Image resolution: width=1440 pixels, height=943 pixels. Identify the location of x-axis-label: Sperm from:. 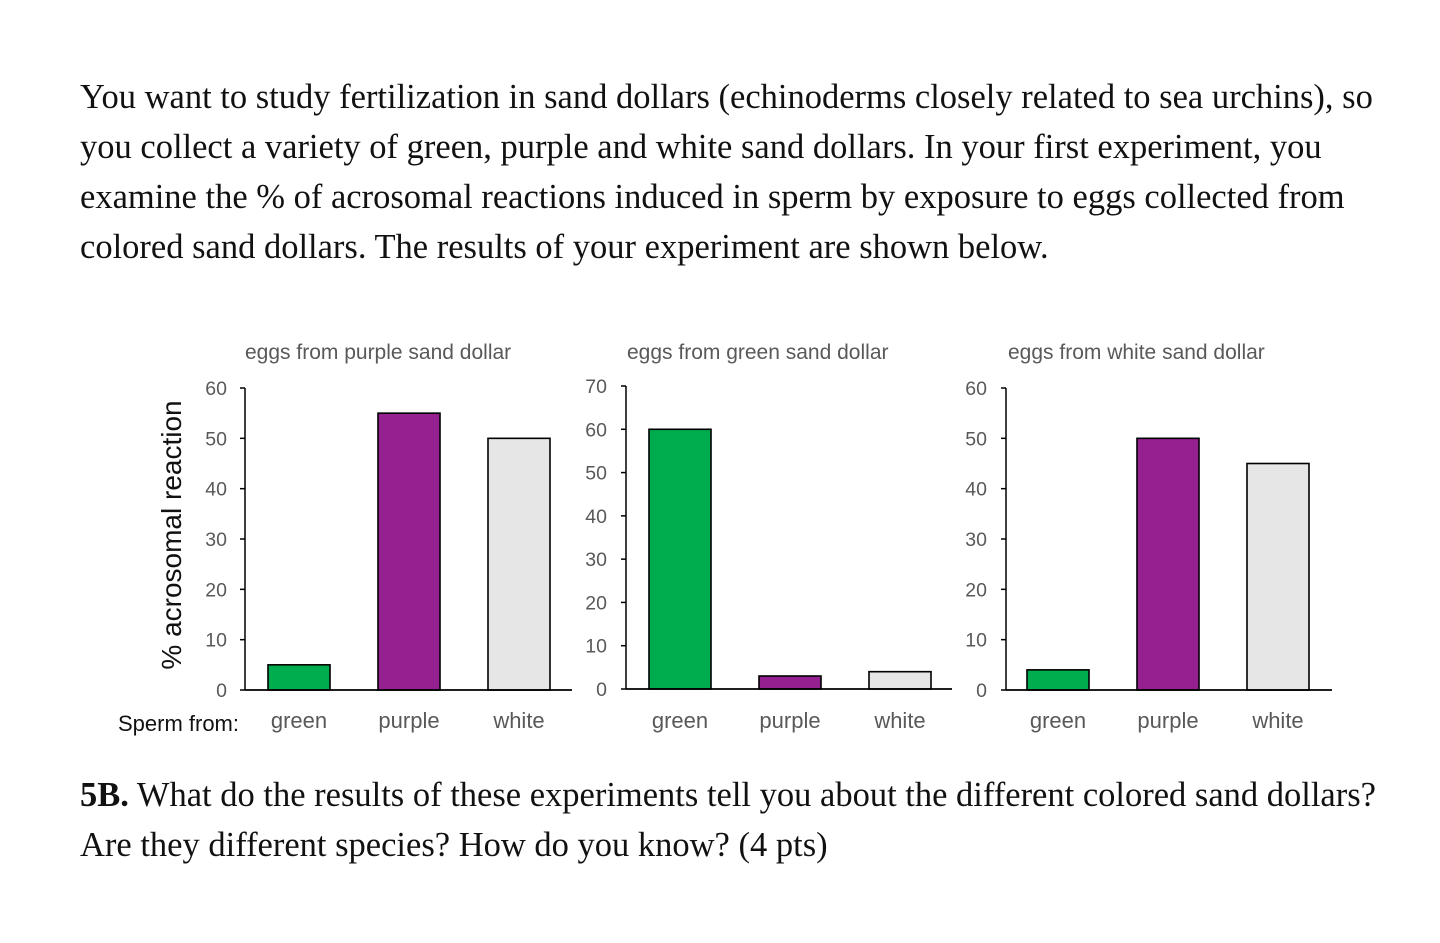
(178, 723).